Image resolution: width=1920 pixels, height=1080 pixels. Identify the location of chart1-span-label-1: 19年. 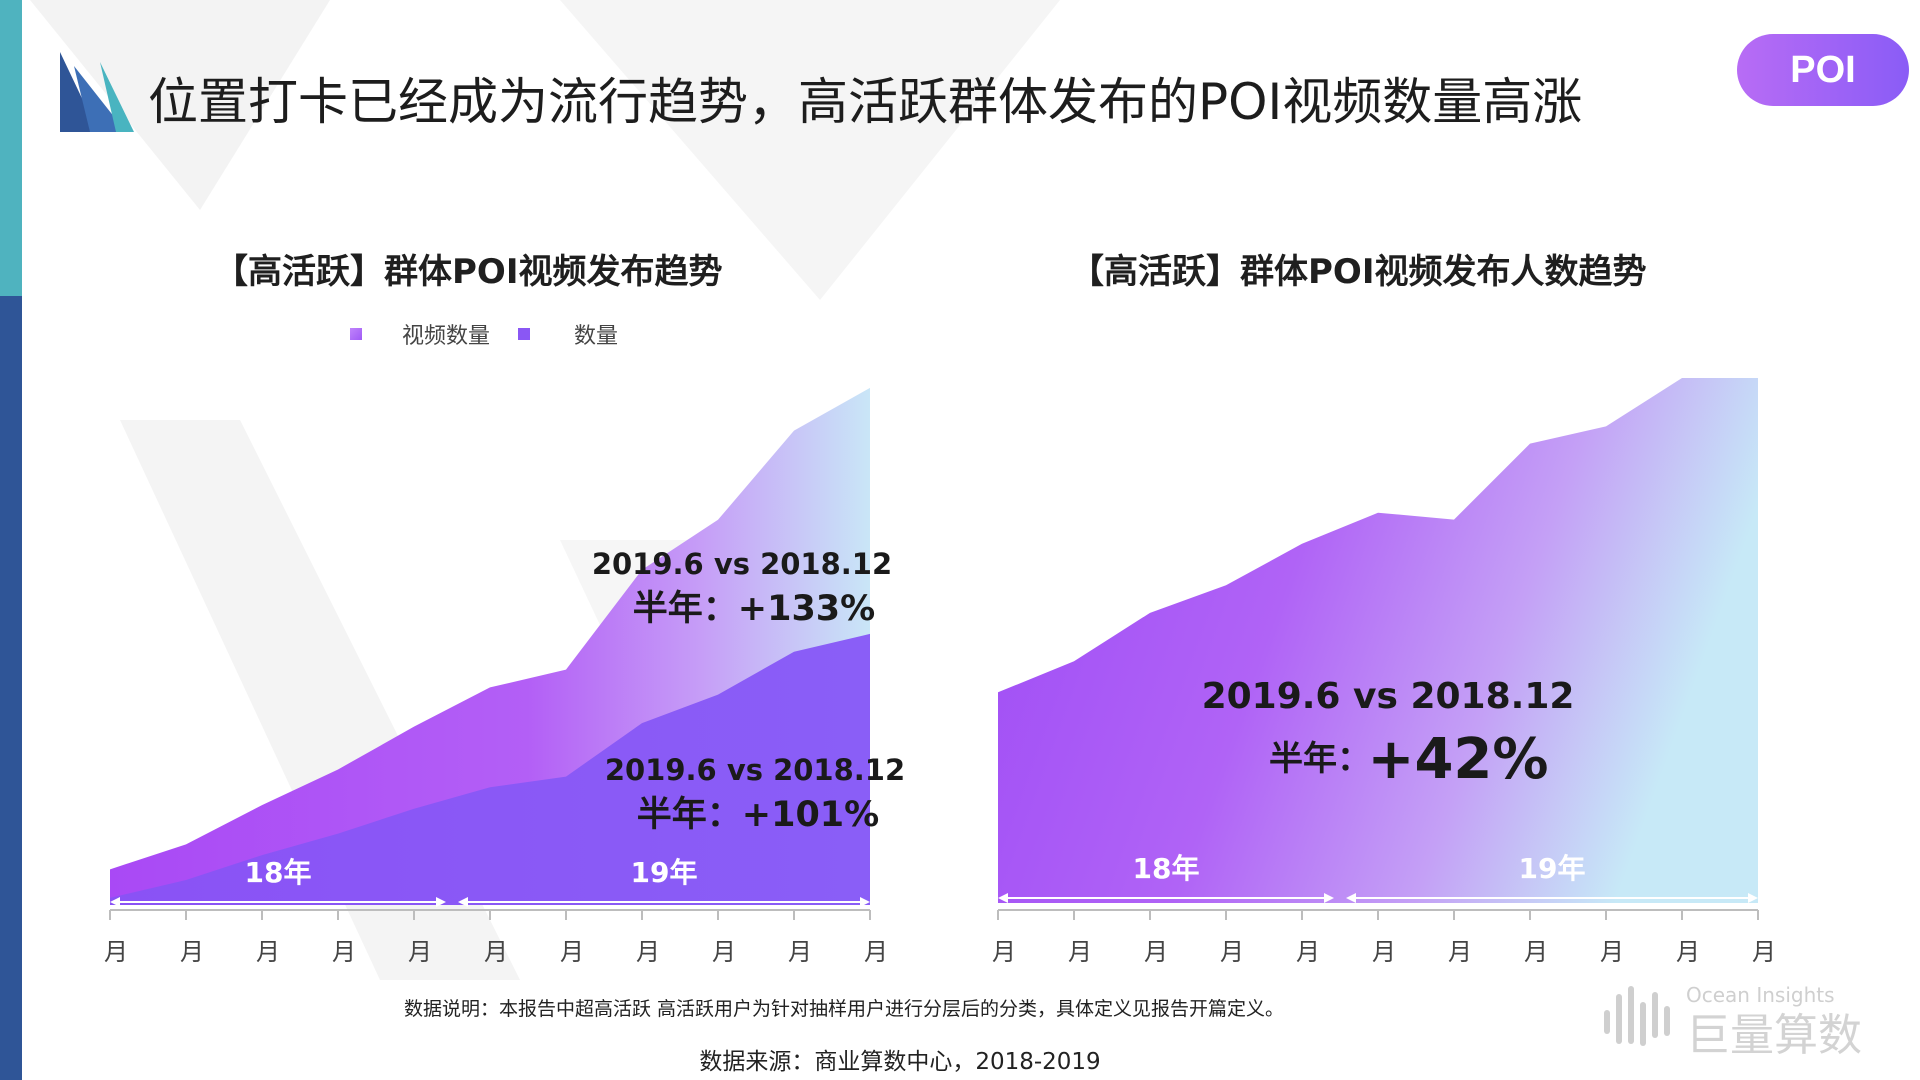
(664, 872).